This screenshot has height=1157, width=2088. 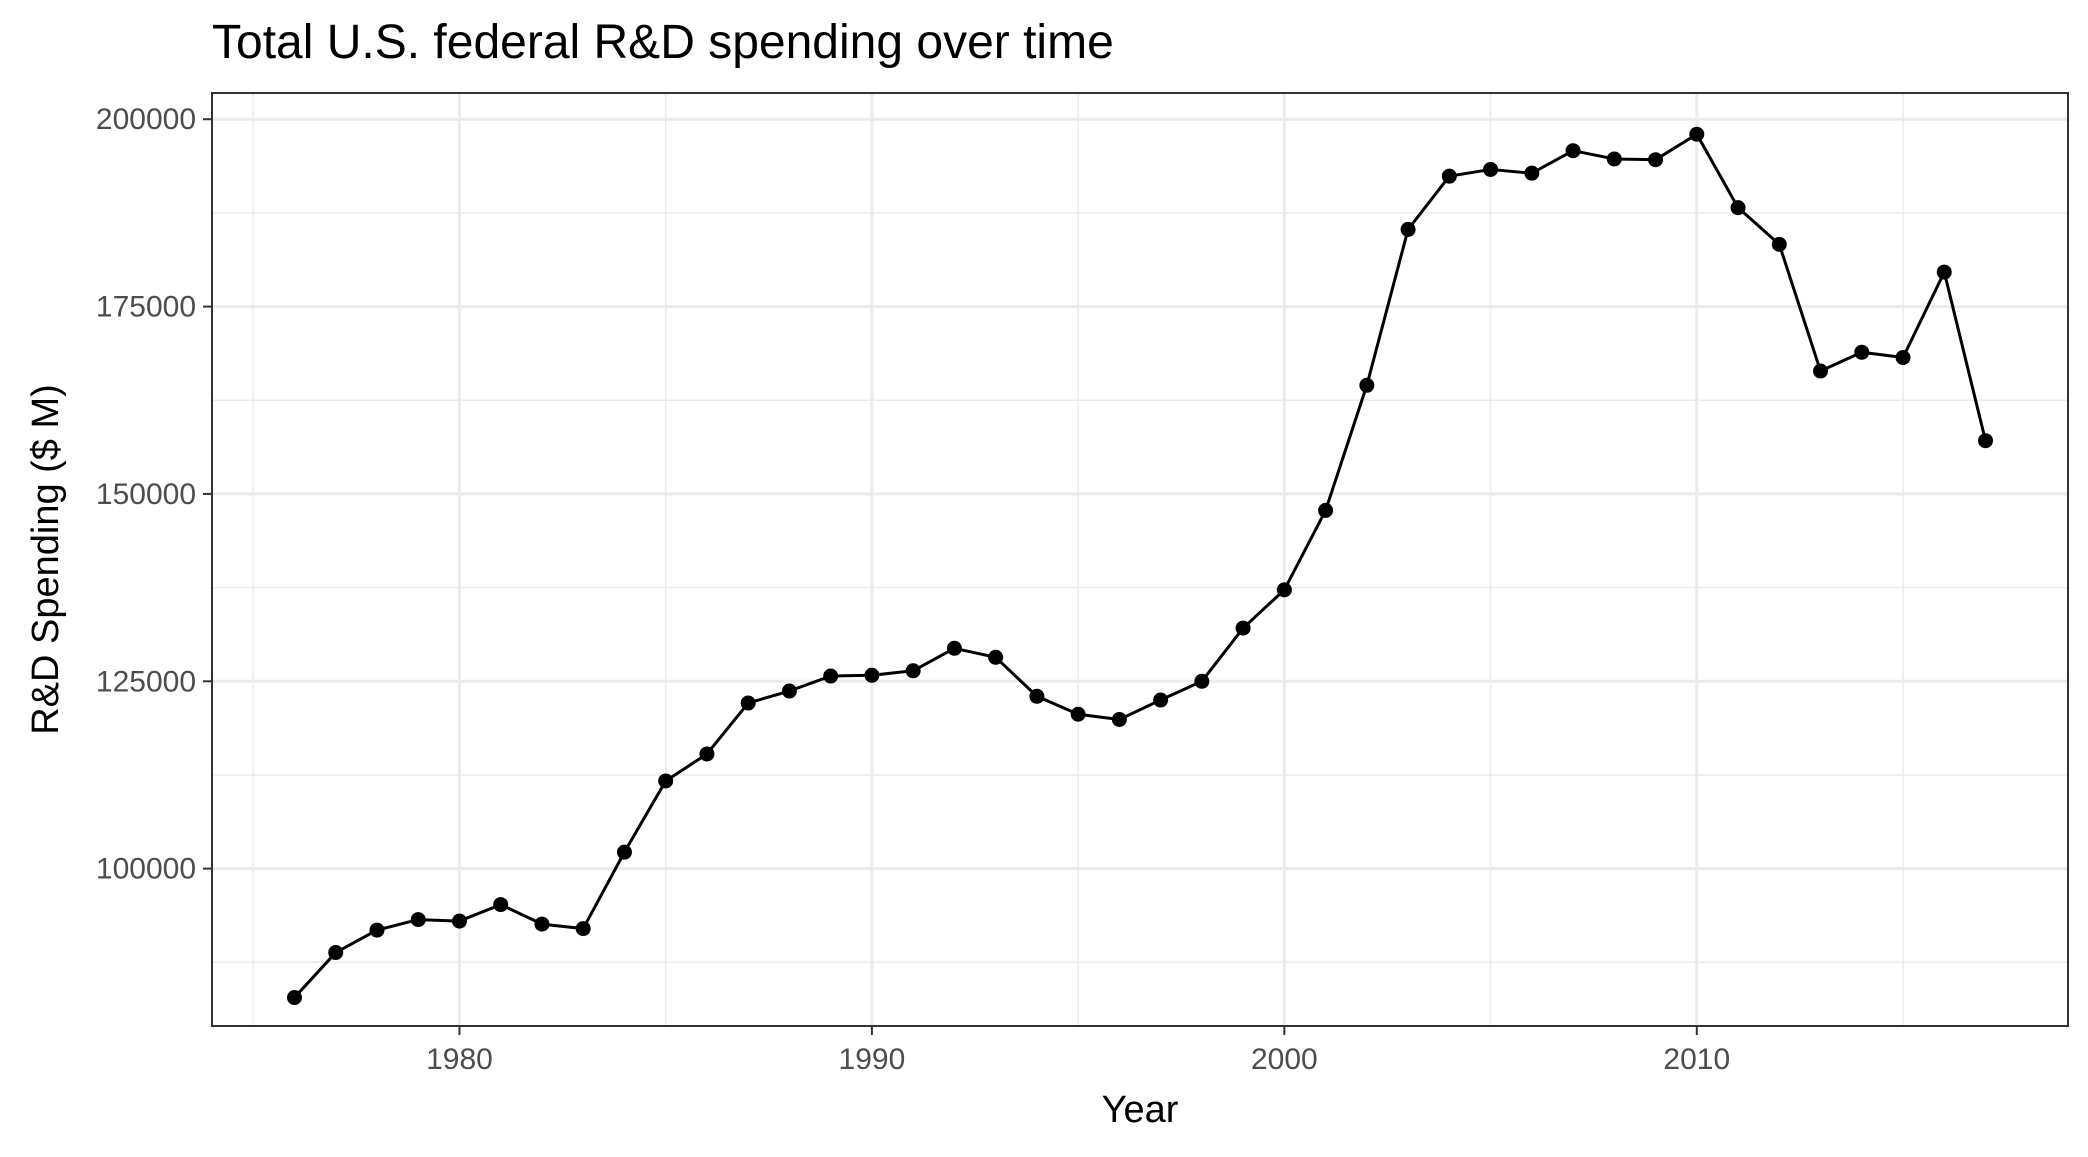 What do you see at coordinates (146, 307) in the screenshot?
I see `y-tick-label: 175000` at bounding box center [146, 307].